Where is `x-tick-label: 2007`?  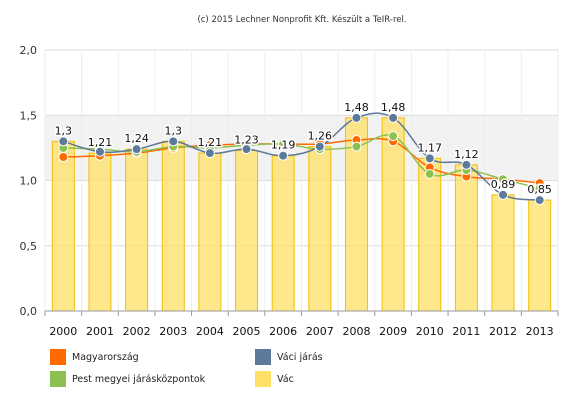
x-tick-label: 2007 is located at coordinates (320, 331).